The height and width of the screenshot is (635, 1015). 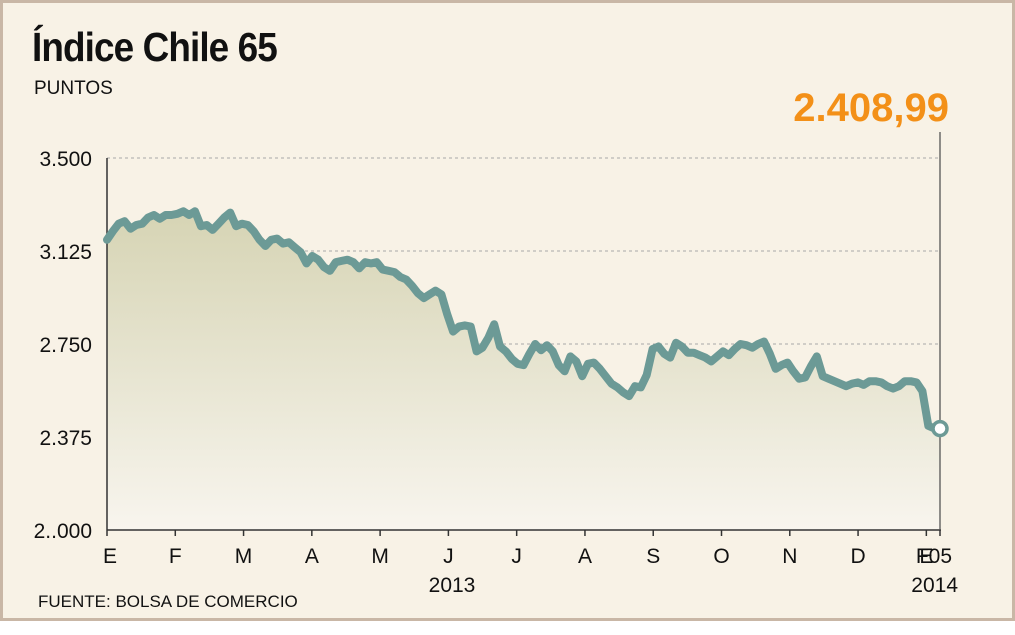 What do you see at coordinates (65, 159) in the screenshot?
I see `y-tick-label: 3.500` at bounding box center [65, 159].